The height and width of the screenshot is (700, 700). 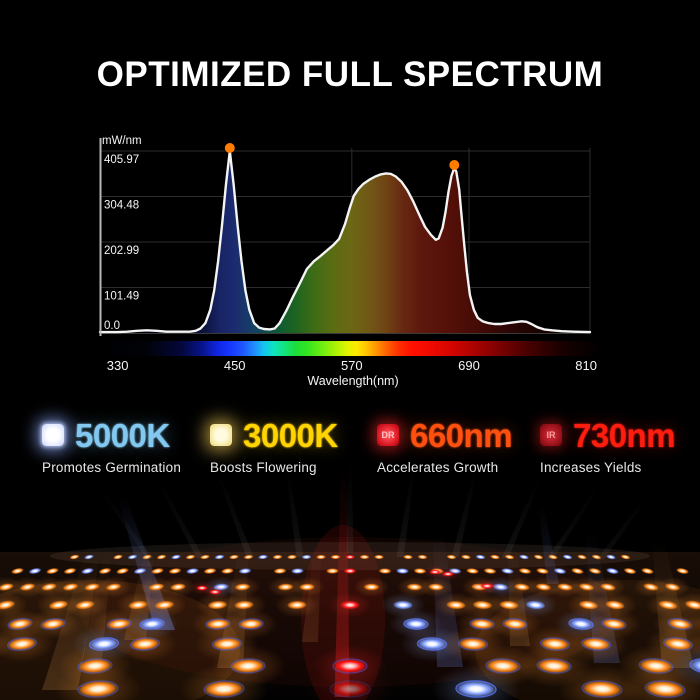 What do you see at coordinates (352, 381) in the screenshot?
I see `svg-text: Wavelength(nm)` at bounding box center [352, 381].